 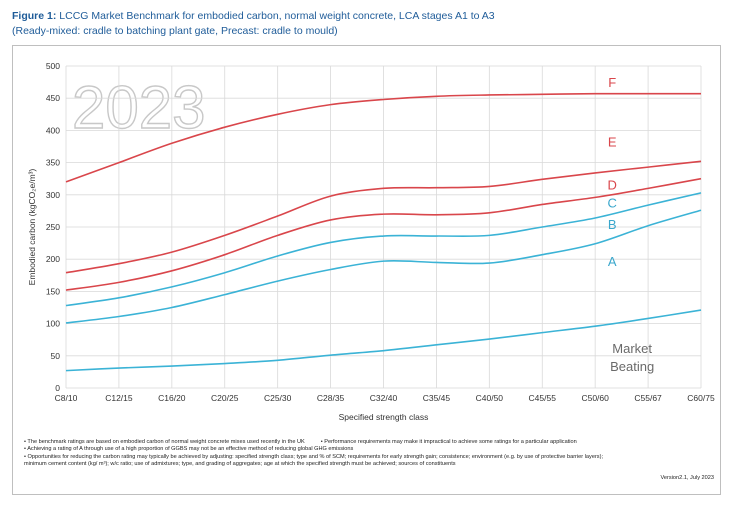 I want to click on x-tick-label: C25/30, so click(x=278, y=398).